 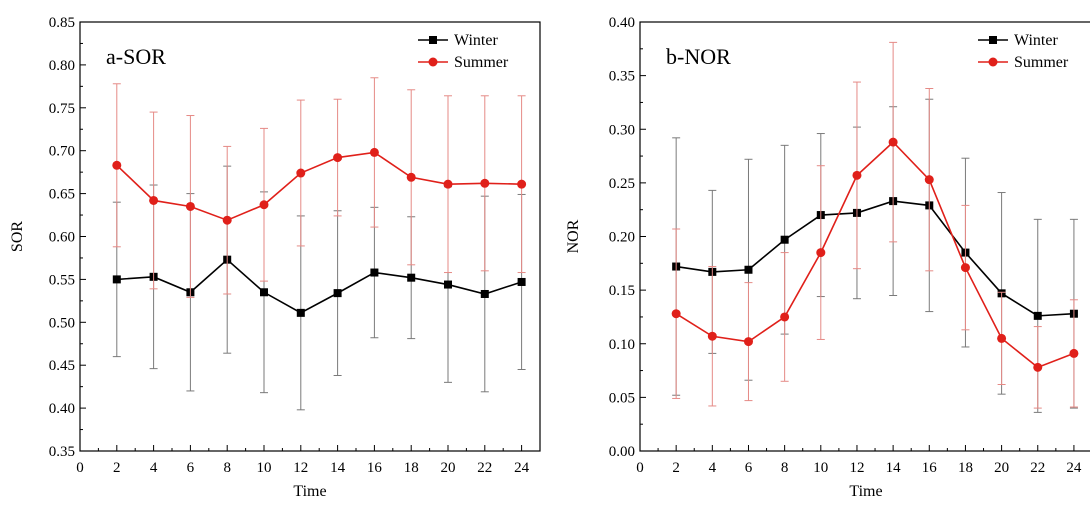 What do you see at coordinates (62, 280) in the screenshot?
I see `y-tick-label: 0.55` at bounding box center [62, 280].